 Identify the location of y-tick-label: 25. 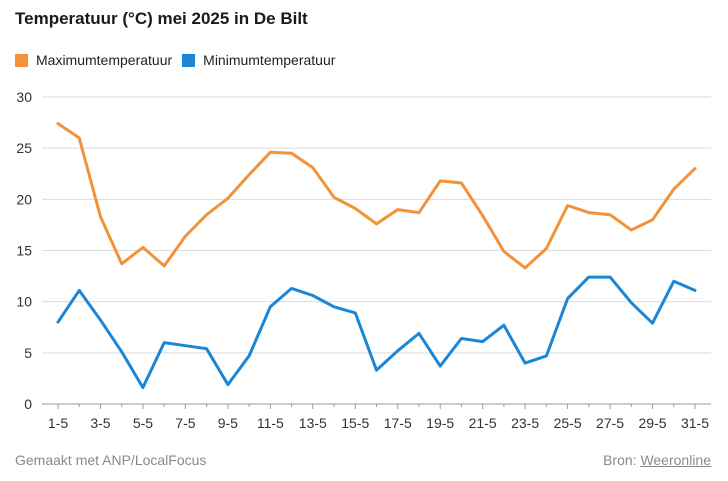
(24, 148).